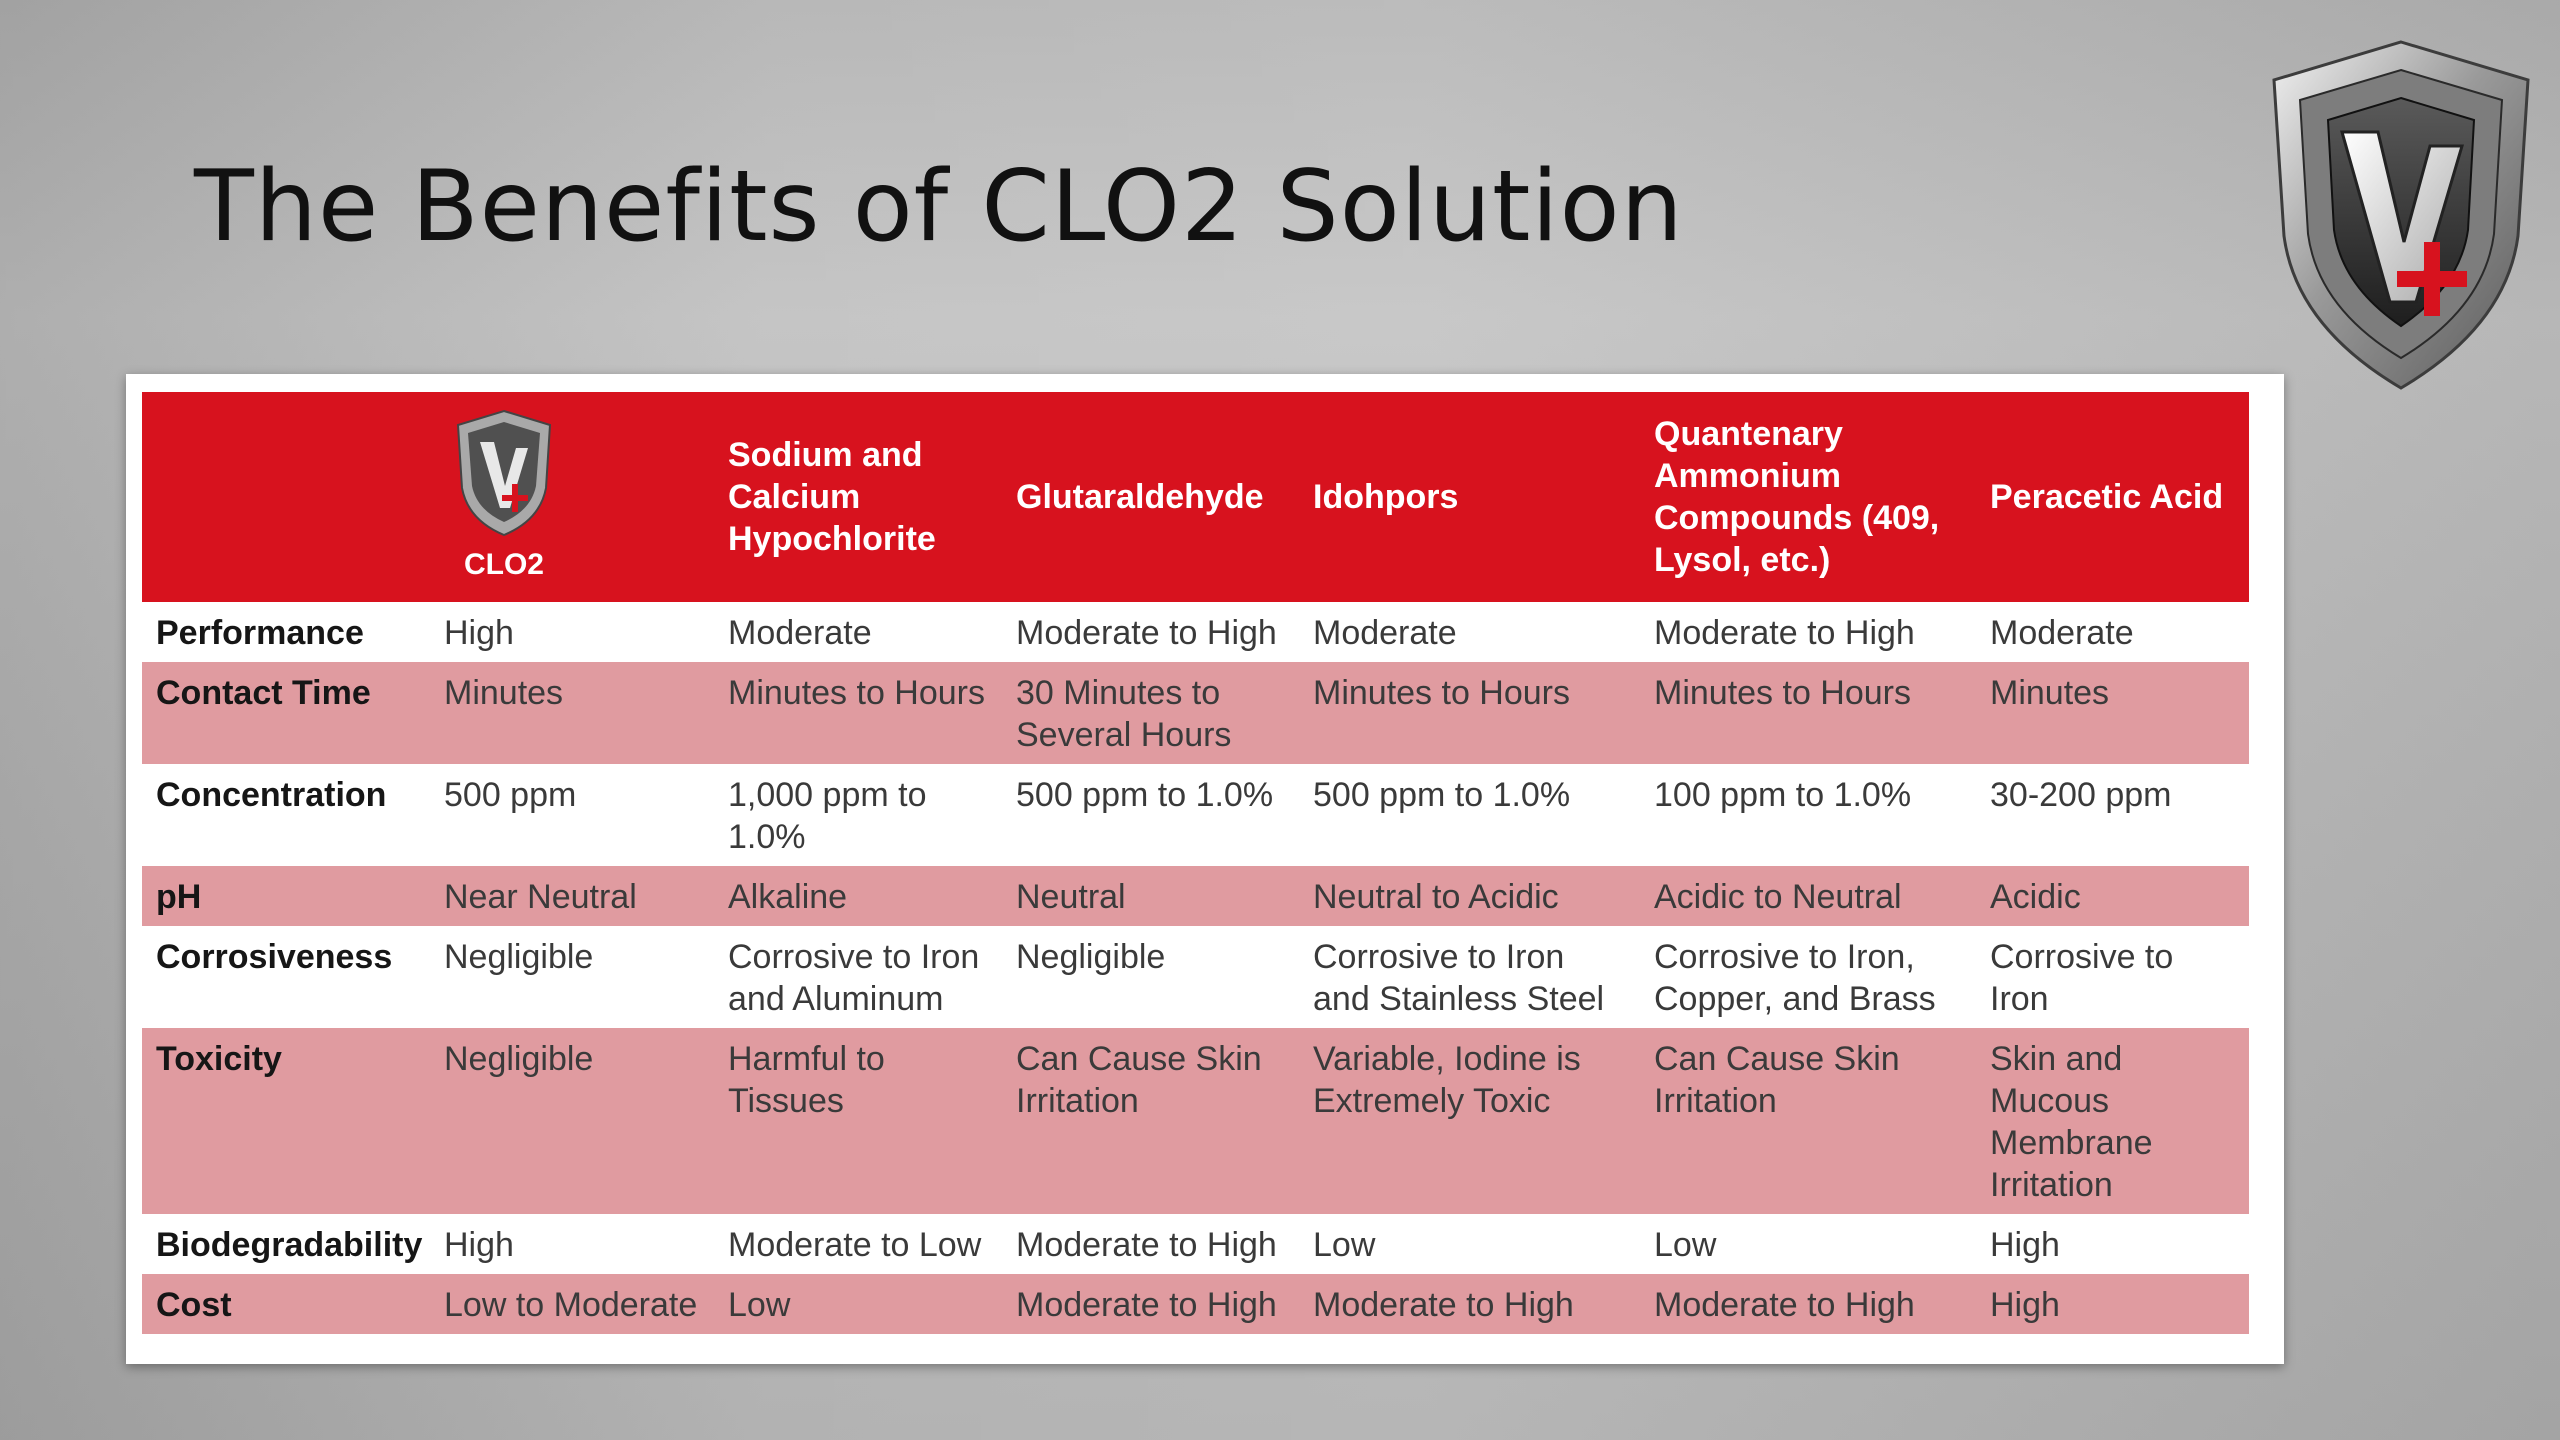  Describe the element at coordinates (286, 1304) in the screenshot. I see `row-label: Cost` at that location.